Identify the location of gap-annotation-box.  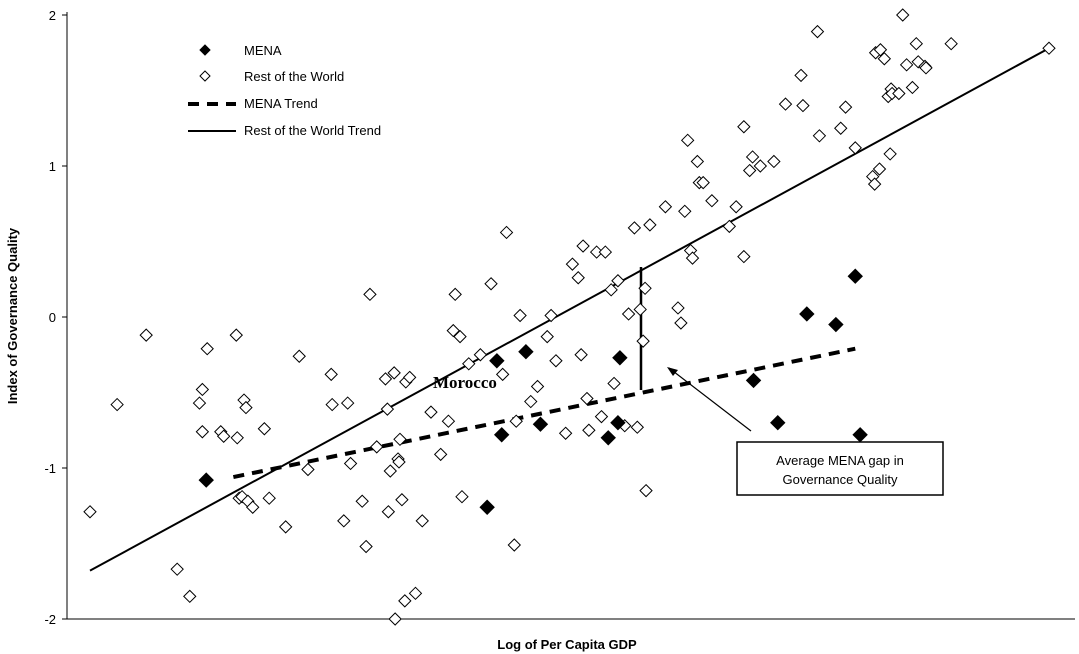
(840, 468).